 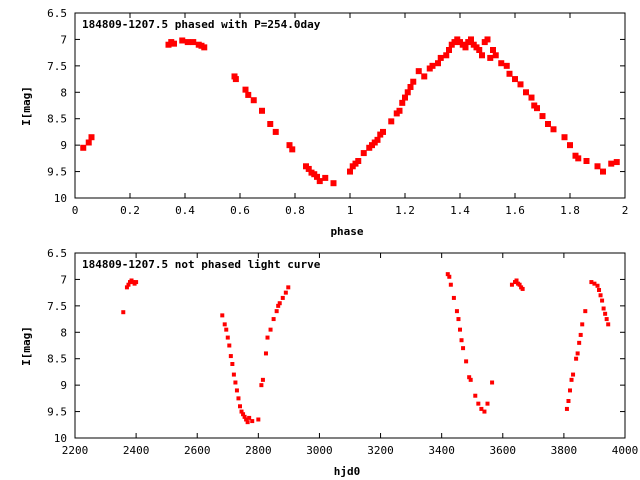 I want to click on unphased-y-axis-label: I[mag], so click(x=26, y=346).